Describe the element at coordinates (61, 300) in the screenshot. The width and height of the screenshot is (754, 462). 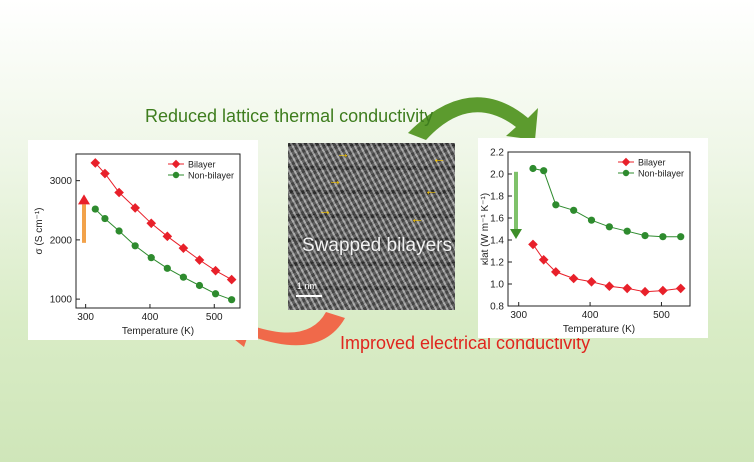
I see `y-tick-label: 1000` at that location.